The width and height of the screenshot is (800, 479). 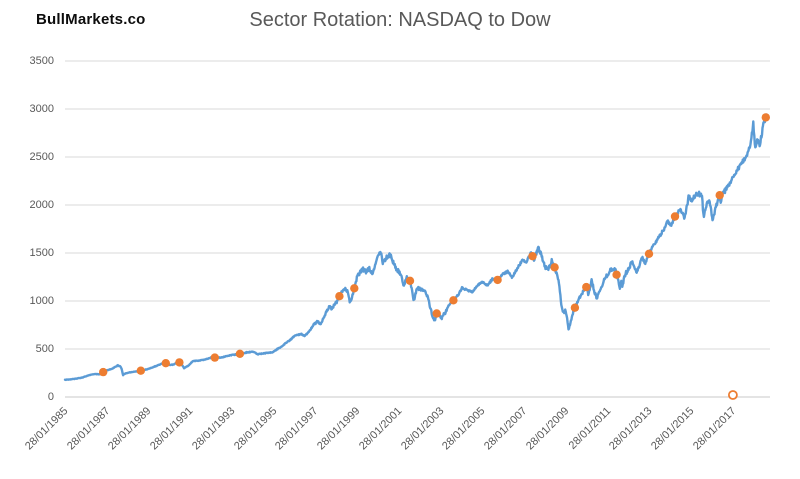 What do you see at coordinates (44, 348) in the screenshot?
I see `y-axis-label: 500` at bounding box center [44, 348].